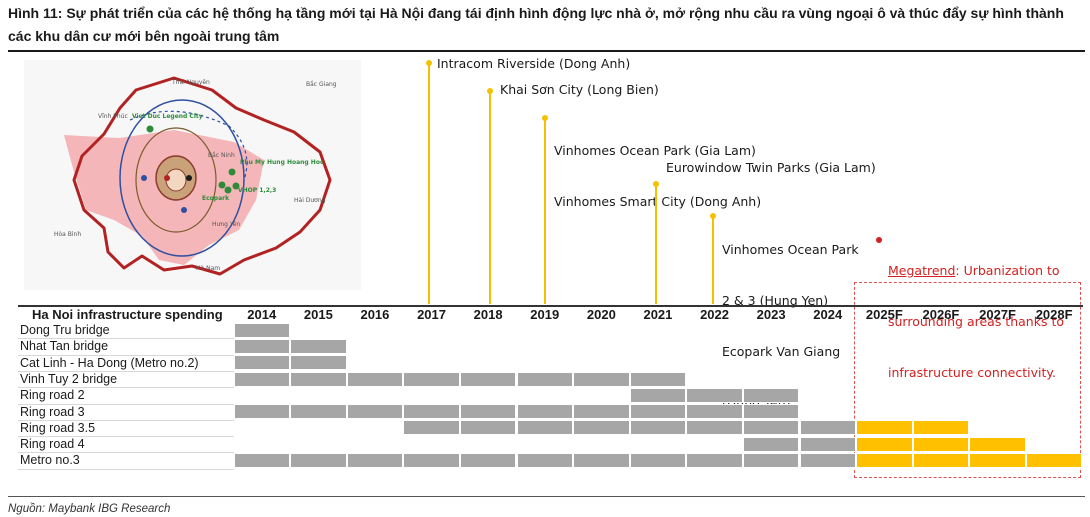 The width and height of the screenshot is (1090, 517). I want to click on milestone-label: Eurowindow Twin Parks (Gia Lam), so click(771, 167).